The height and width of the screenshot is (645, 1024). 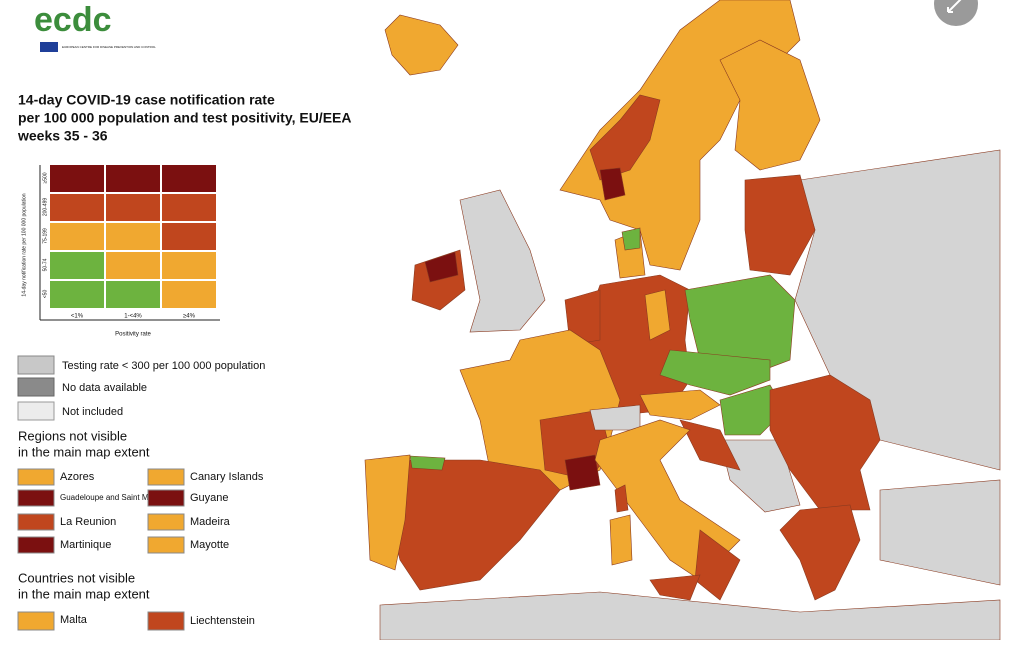 I want to click on country-label: Malta, so click(x=74, y=620).